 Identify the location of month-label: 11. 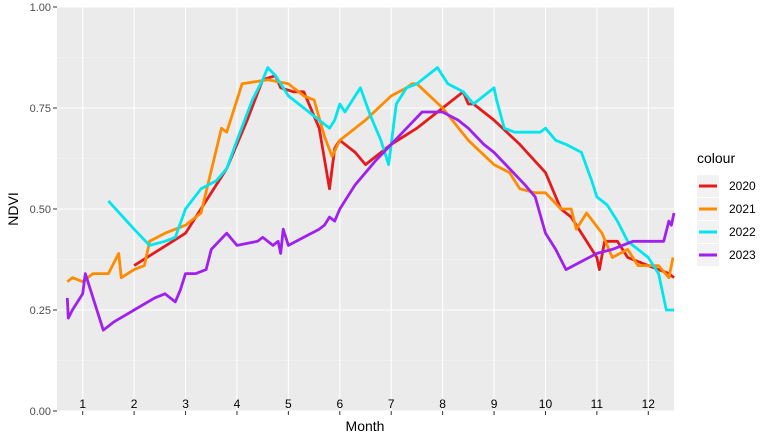
(597, 404).